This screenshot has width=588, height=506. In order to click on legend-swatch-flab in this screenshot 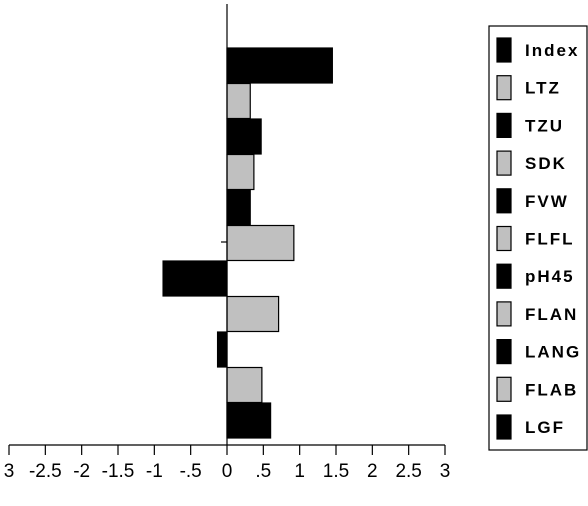, I will do `click(504, 389)`.